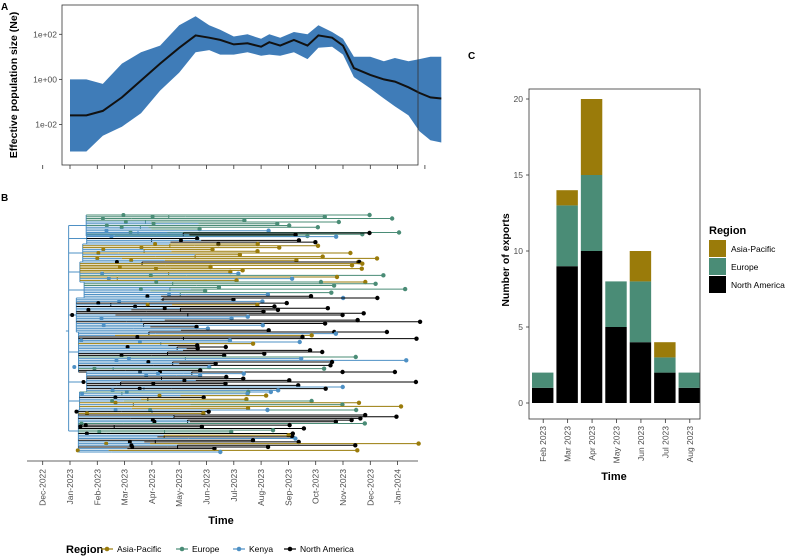 The width and height of the screenshot is (790, 559). What do you see at coordinates (690, 444) in the screenshot?
I see `panel-c-x-tick-label: Aug 2023` at bounding box center [690, 444].